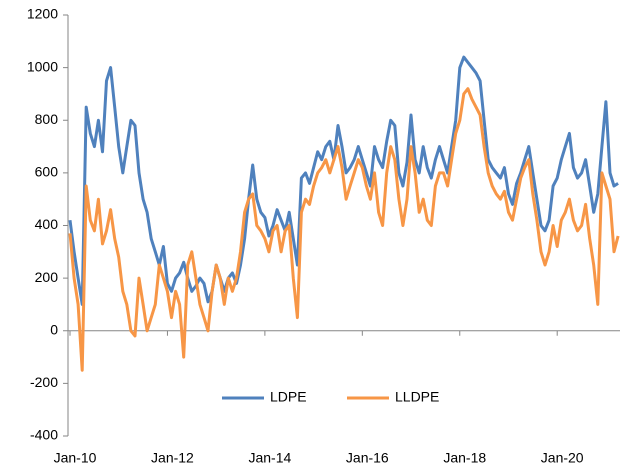 The image size is (624, 472). What do you see at coordinates (47, 224) in the screenshot?
I see `y-tick-label: 400` at bounding box center [47, 224].